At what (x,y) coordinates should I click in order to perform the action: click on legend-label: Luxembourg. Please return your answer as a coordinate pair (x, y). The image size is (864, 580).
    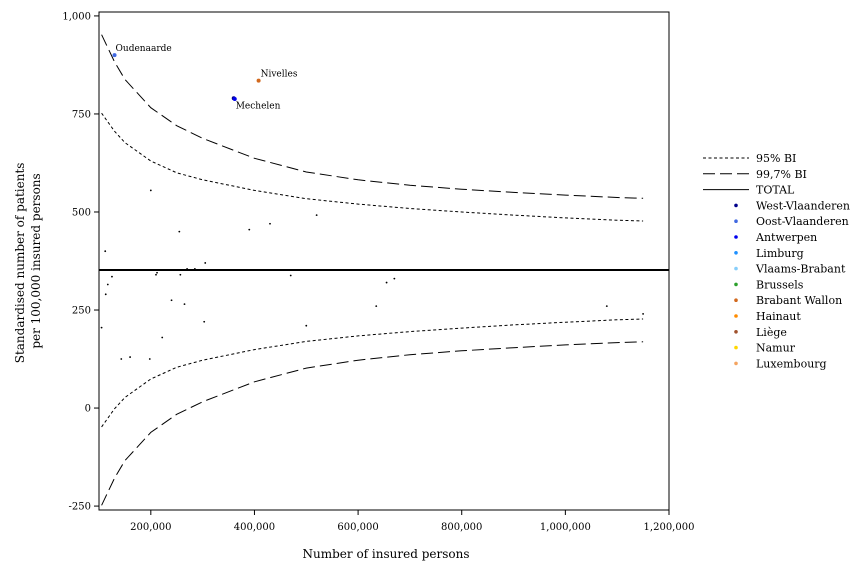
    Looking at the image, I should click on (791, 363).